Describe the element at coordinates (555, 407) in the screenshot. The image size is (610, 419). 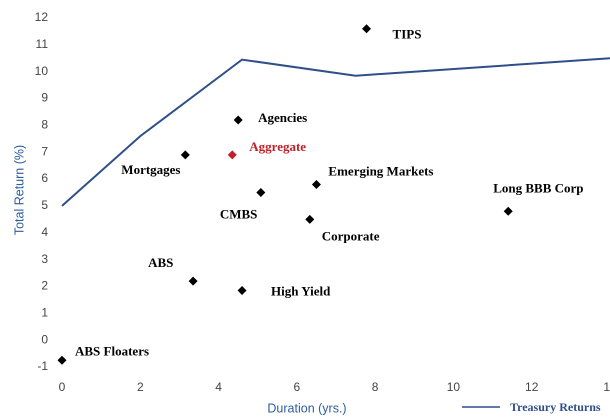
I see `legend-label: Treasury Returns` at that location.